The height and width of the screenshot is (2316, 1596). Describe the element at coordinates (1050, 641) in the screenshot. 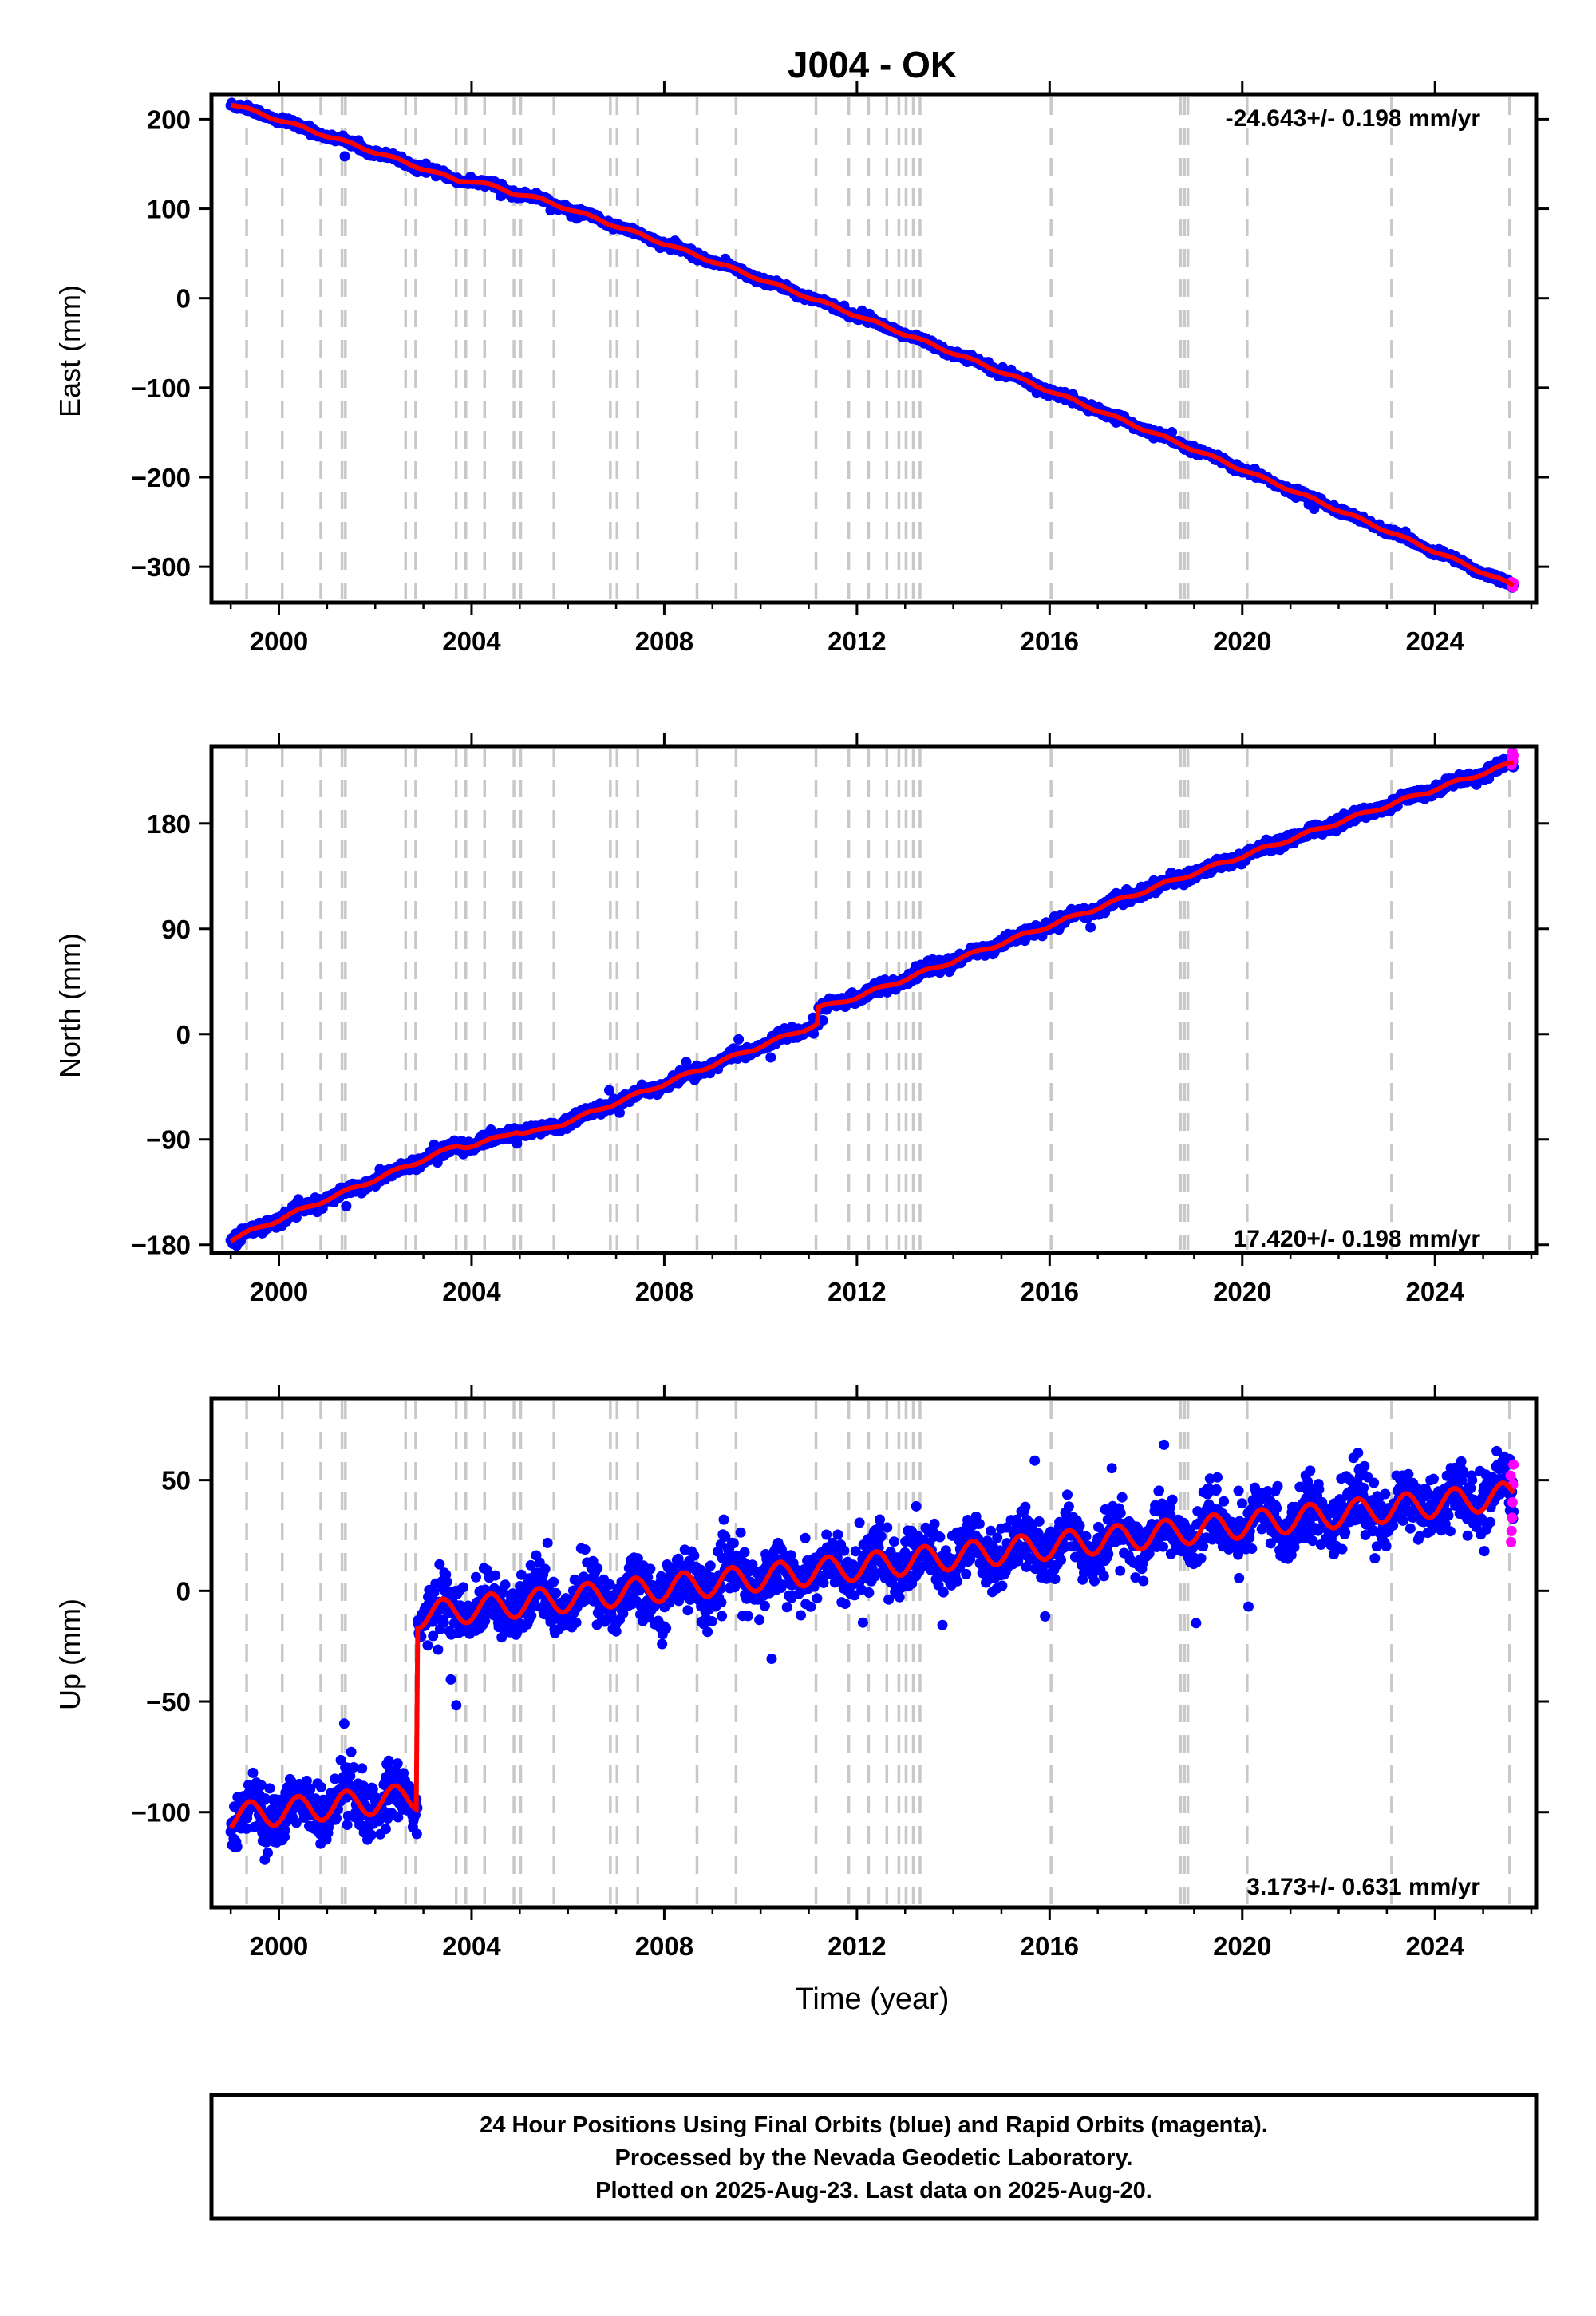

I see `east-xtick-label: 2016` at that location.